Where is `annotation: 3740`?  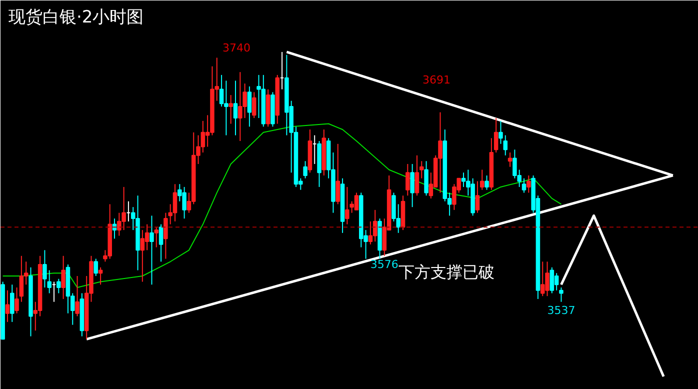 annotation: 3740 is located at coordinates (236, 48).